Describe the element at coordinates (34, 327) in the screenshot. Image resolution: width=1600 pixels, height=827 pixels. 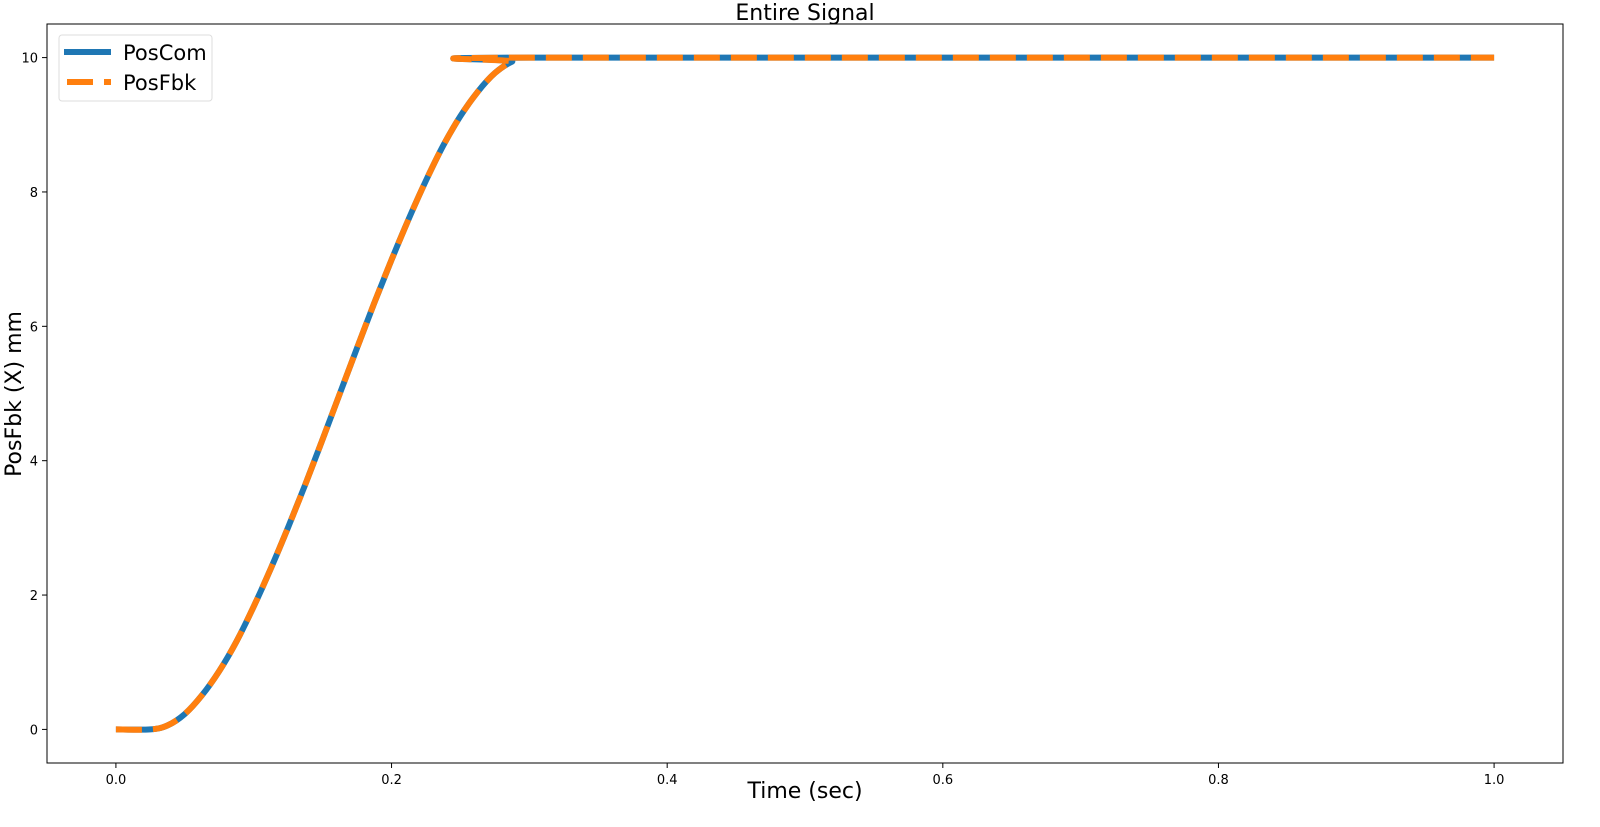
I see `y-tick-label: 6` at that location.